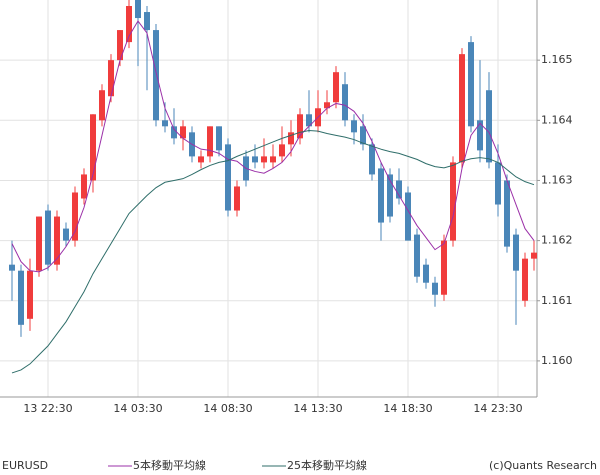 This screenshot has width=600, height=475. I want to click on x-tick-label: 14 03:30, so click(137, 408).